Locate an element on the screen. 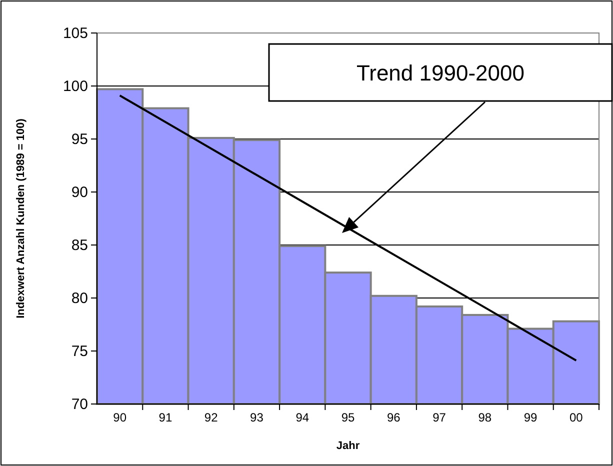 This screenshot has width=613, height=466. y-tick-label: 85 is located at coordinates (79, 245).